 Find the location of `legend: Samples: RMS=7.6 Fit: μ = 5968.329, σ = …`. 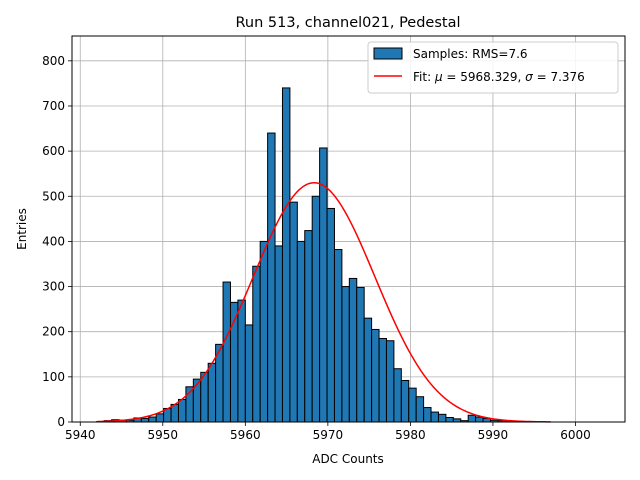

legend: Samples: RMS=7.6 Fit: μ = 5968.329, σ = … is located at coordinates (493, 67).